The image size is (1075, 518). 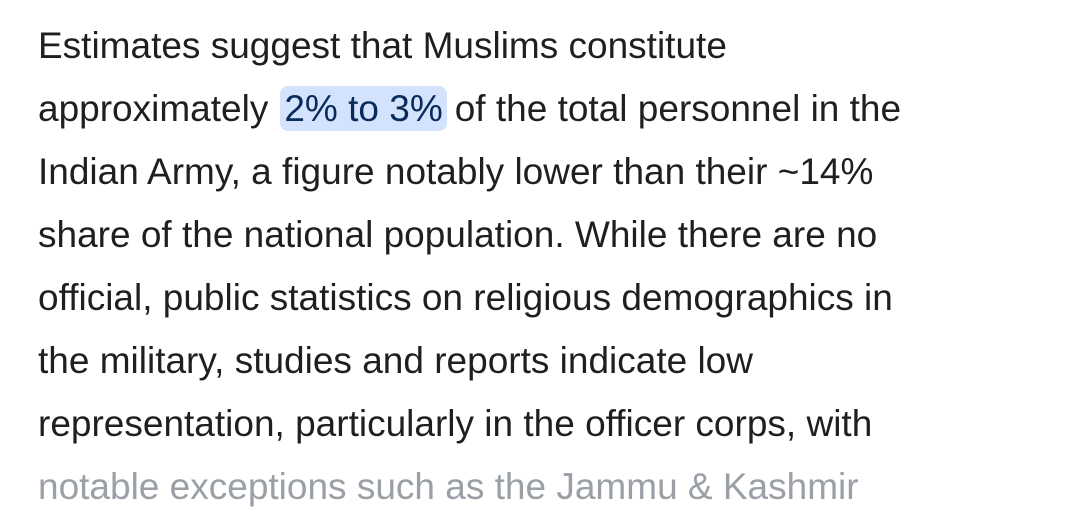 I want to click on text: approximately, so click(x=153, y=108).